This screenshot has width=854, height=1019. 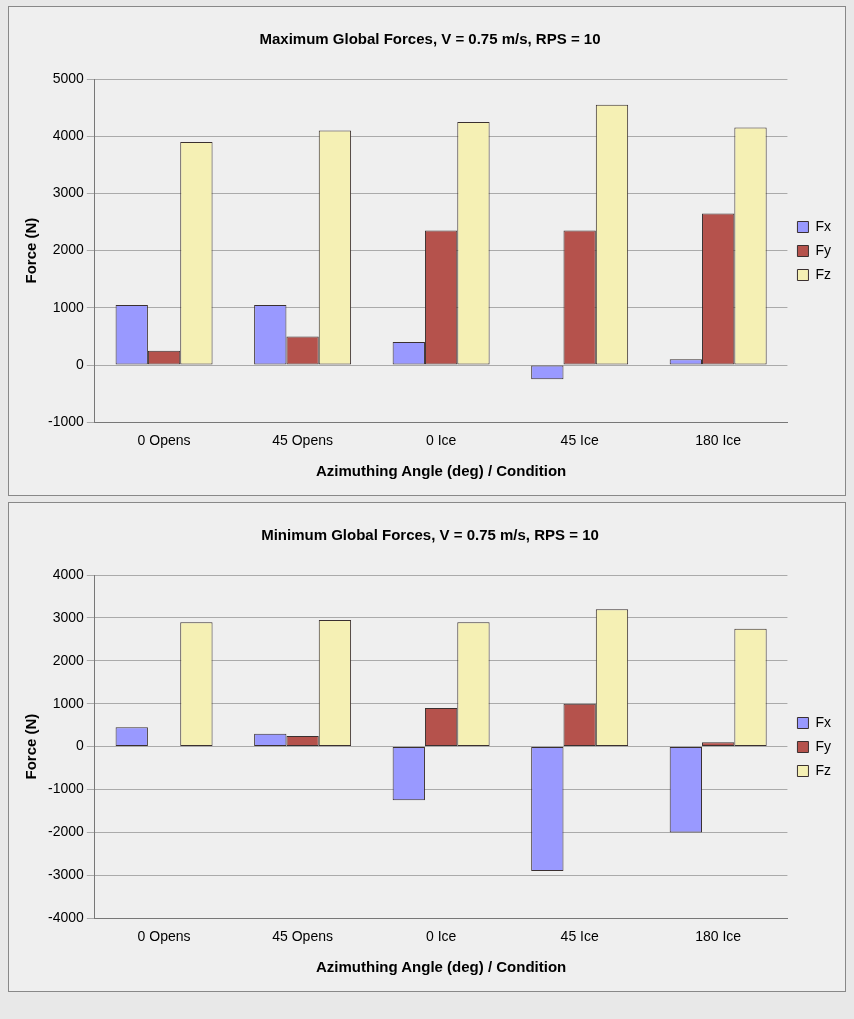 I want to click on chart-title: Maximum Global Forces, V = 0.75 m/s, RPS = 10, so click(x=430, y=39).